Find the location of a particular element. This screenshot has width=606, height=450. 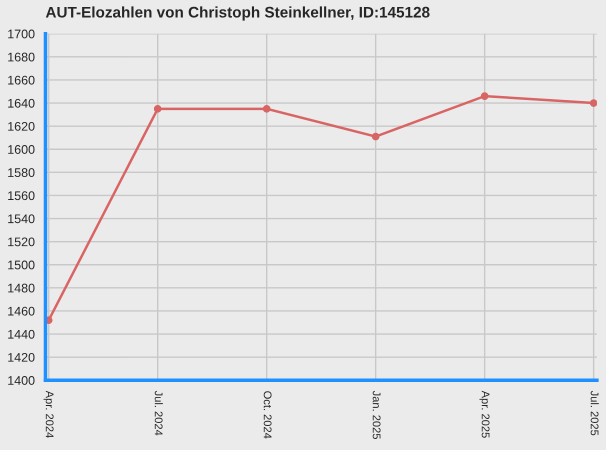

y-tick-label: 1400 is located at coordinates (21, 380).